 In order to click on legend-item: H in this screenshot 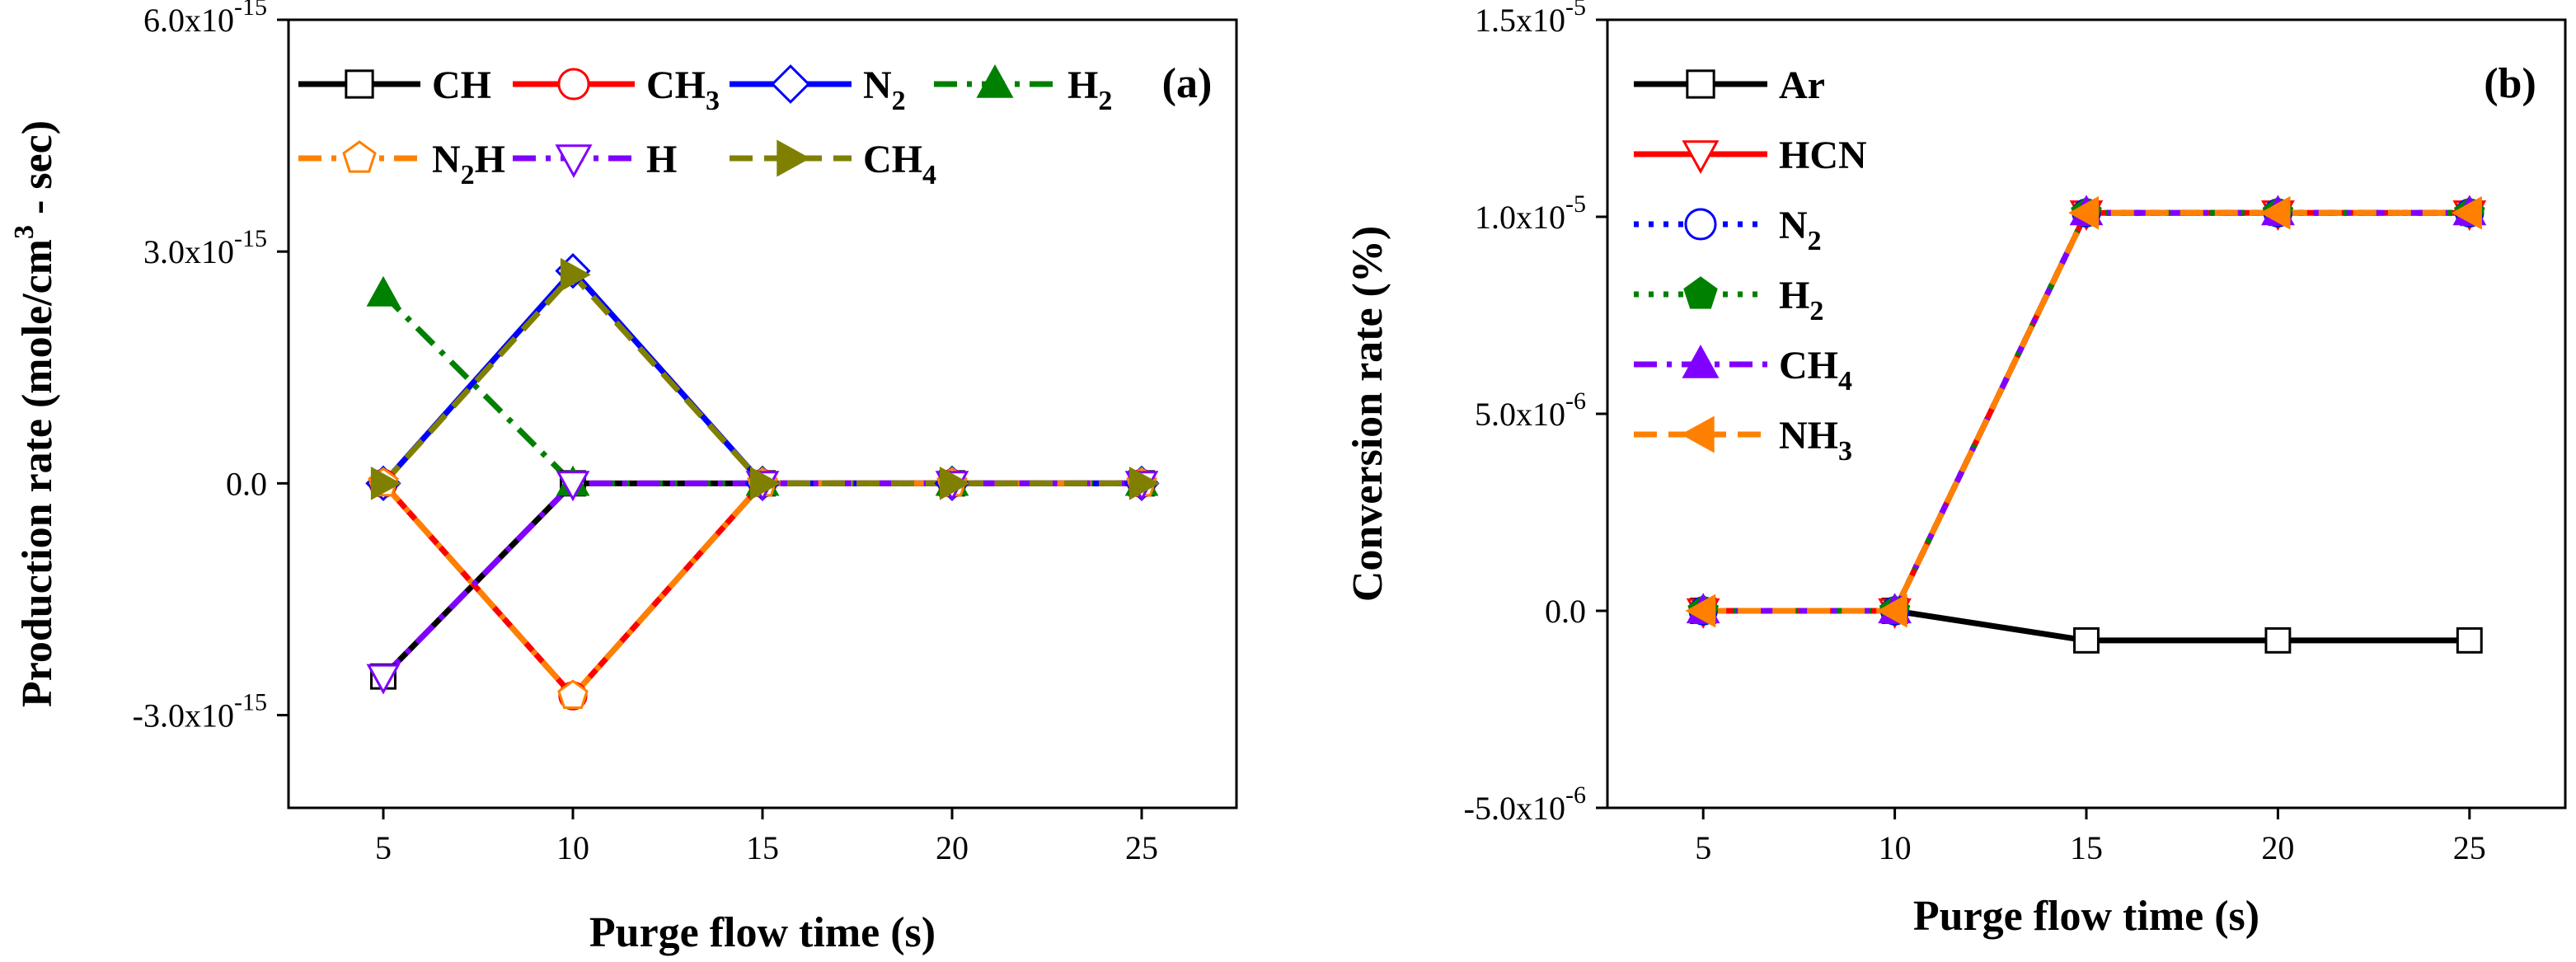, I will do `click(595, 160)`.